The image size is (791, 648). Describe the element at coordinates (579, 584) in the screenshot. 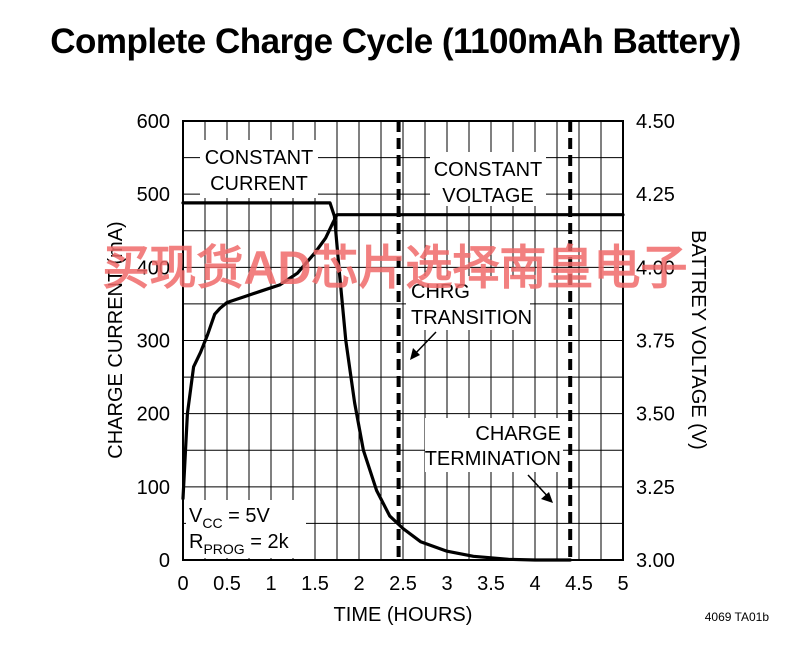

I see `x-tick-label: 4.5` at that location.